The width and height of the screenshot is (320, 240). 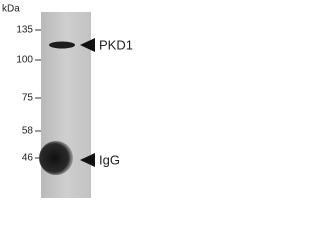 What do you see at coordinates (24, 30) in the screenshot?
I see `marker-label: 135` at bounding box center [24, 30].